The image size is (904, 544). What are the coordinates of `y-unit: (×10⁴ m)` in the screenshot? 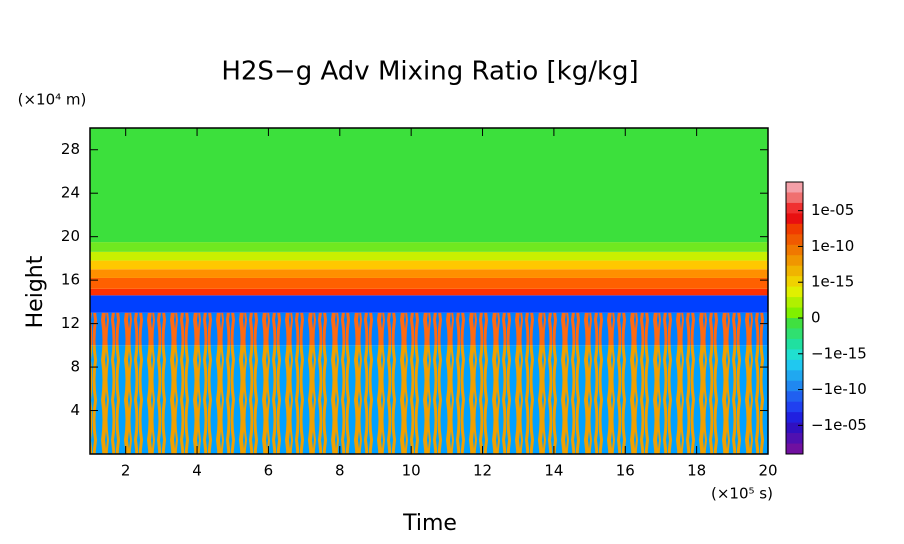 It's located at (52, 100).